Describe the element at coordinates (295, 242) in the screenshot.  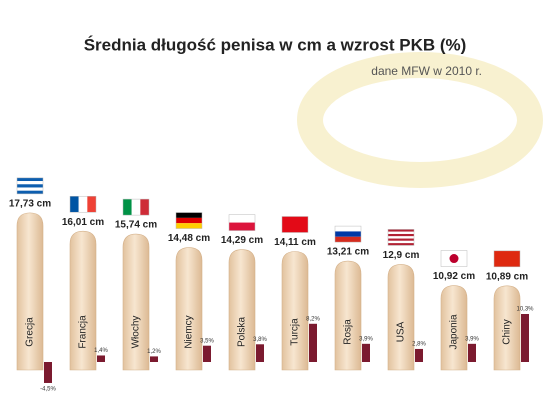
I see `length-label: 14,11 cm` at that location.